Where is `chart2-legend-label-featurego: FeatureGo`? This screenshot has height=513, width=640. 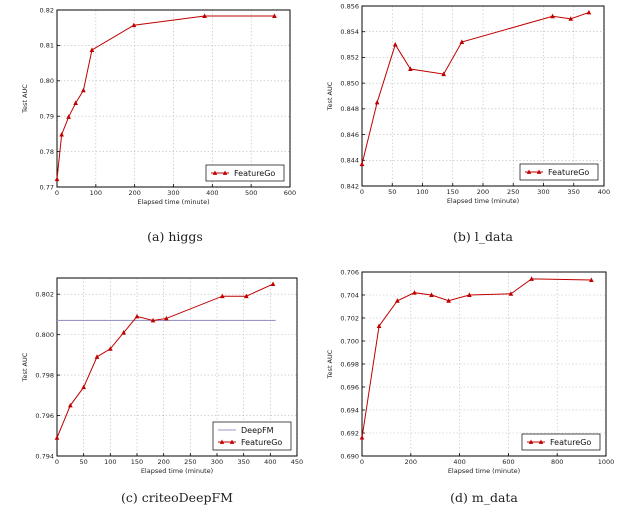 chart2-legend-label-featurego: FeatureGo is located at coordinates (568, 172).